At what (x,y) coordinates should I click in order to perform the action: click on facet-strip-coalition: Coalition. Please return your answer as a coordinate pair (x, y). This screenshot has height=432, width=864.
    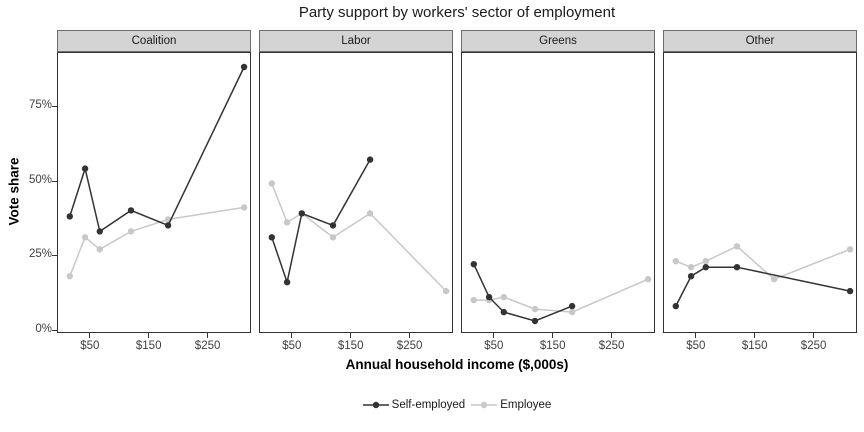
    Looking at the image, I should click on (154, 41).